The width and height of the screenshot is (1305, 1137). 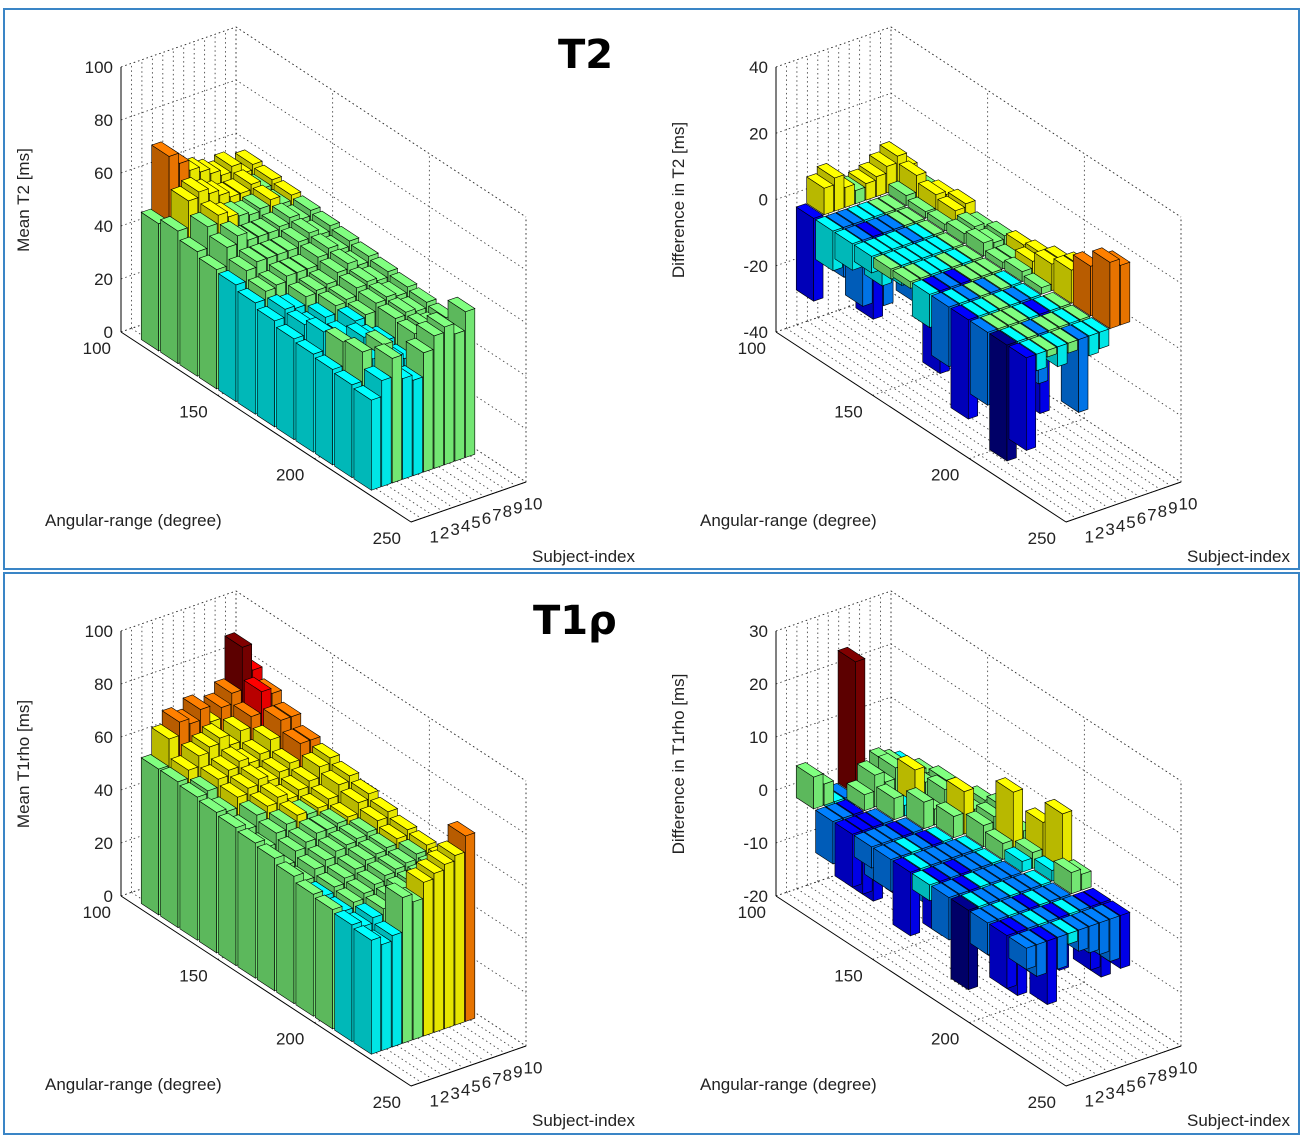 What do you see at coordinates (758, 631) in the screenshot?
I see `z-tick-label: 30` at bounding box center [758, 631].